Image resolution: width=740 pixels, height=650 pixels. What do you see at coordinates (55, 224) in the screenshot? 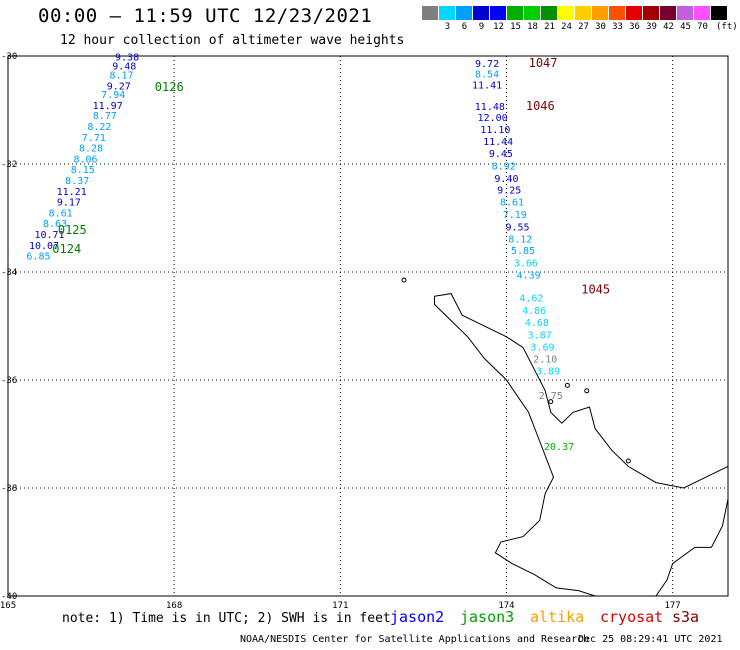
I see `wave-height-value: 8.63` at bounding box center [55, 224].